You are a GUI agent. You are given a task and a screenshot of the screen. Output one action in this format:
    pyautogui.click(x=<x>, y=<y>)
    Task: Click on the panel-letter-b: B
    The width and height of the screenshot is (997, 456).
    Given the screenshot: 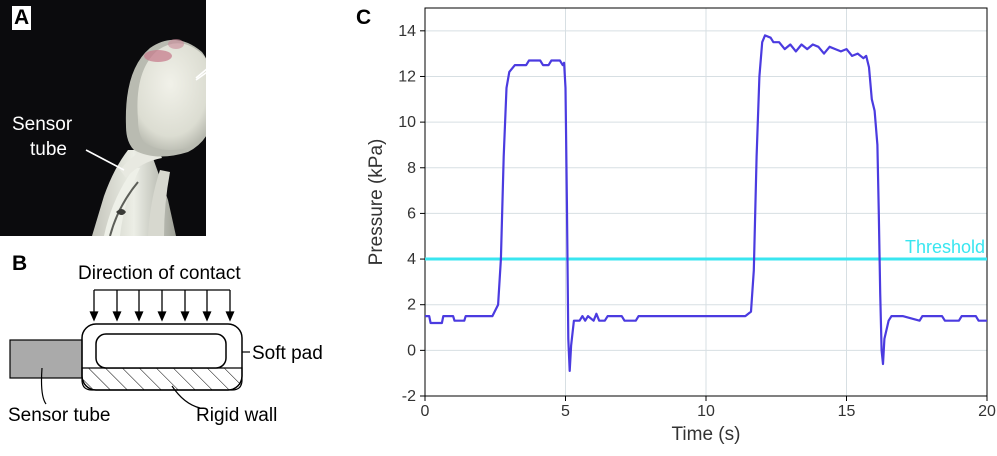 What is the action you would take?
    pyautogui.click(x=20, y=263)
    